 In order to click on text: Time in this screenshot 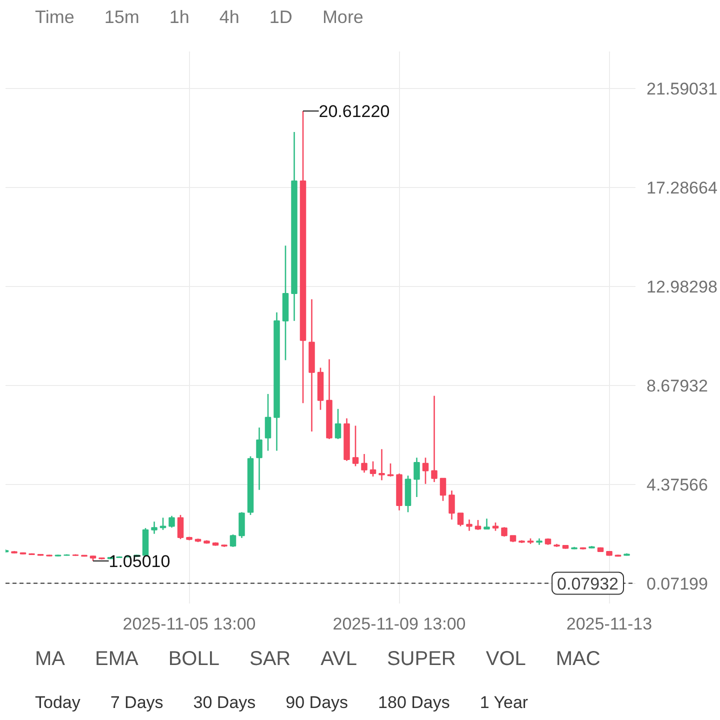, I will do `click(54, 17)`.